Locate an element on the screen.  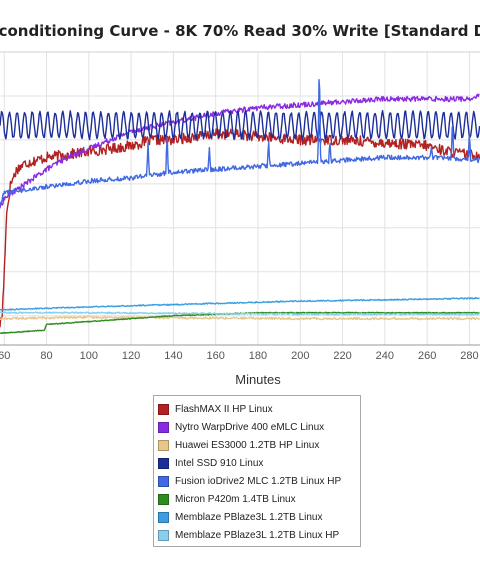
legend-item: FlashMAX II HP Linux is located at coordinates (259, 409).